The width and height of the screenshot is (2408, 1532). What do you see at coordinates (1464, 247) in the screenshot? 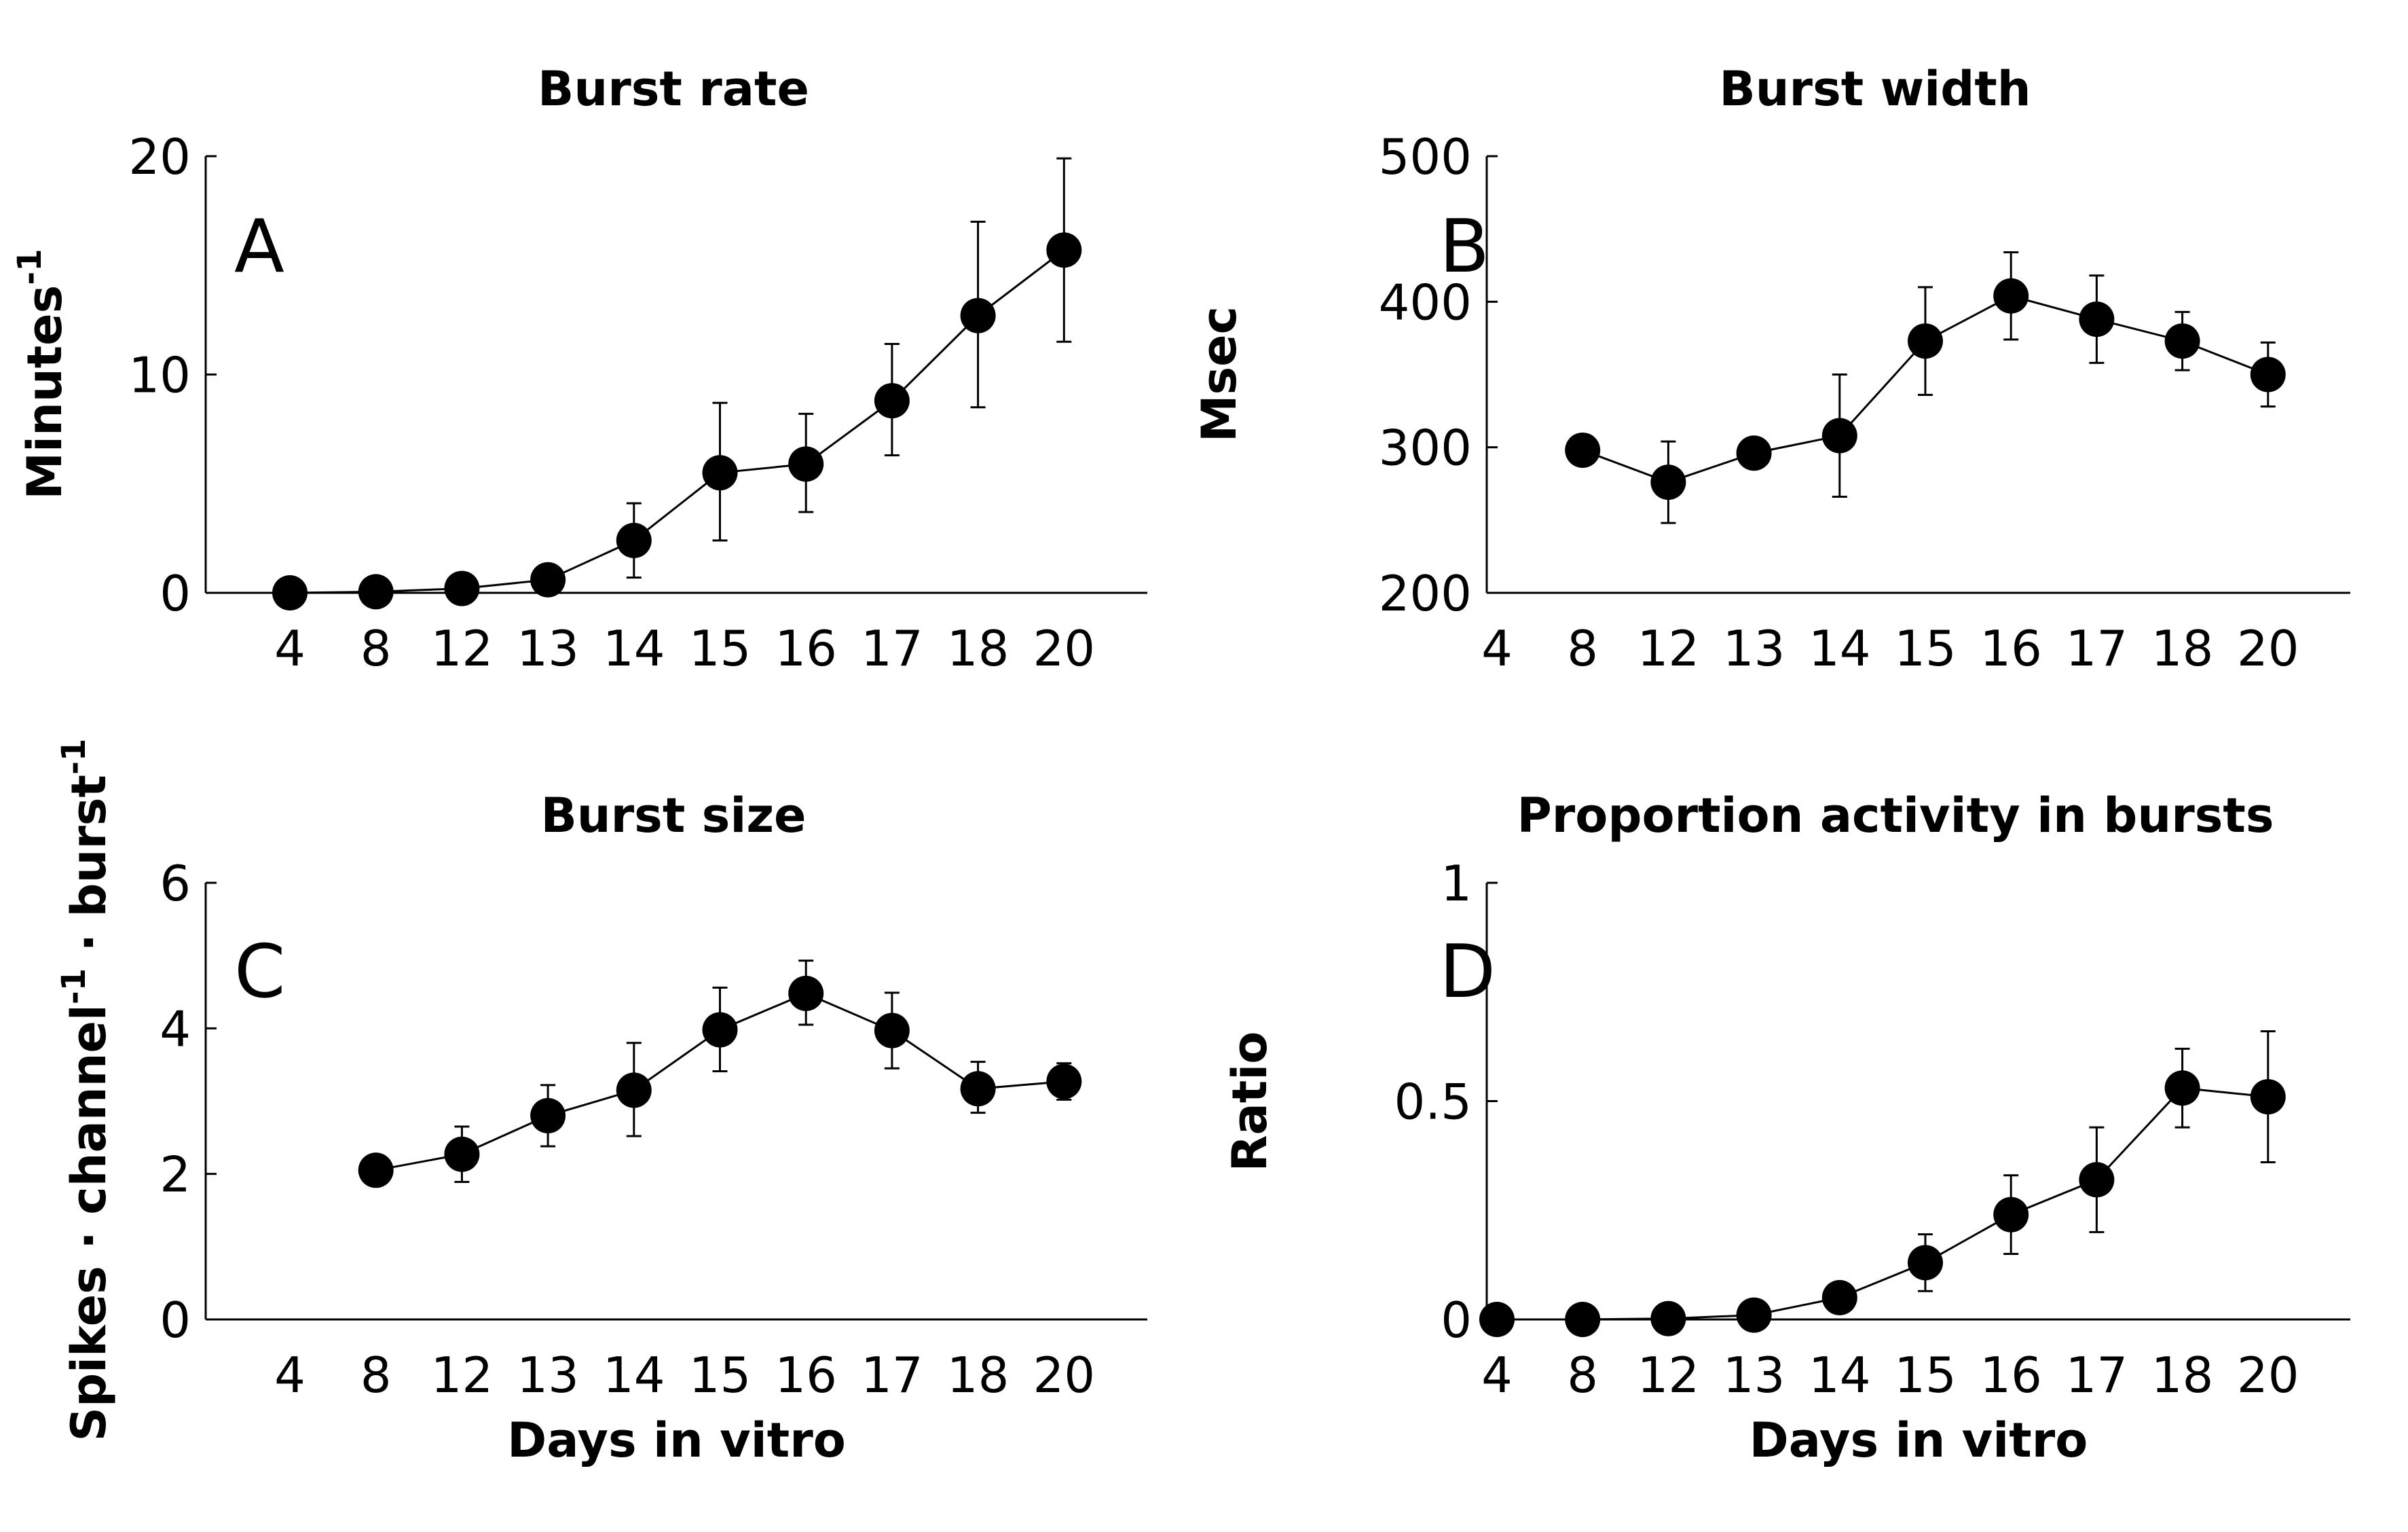
I see `panel-label: B` at bounding box center [1464, 247].